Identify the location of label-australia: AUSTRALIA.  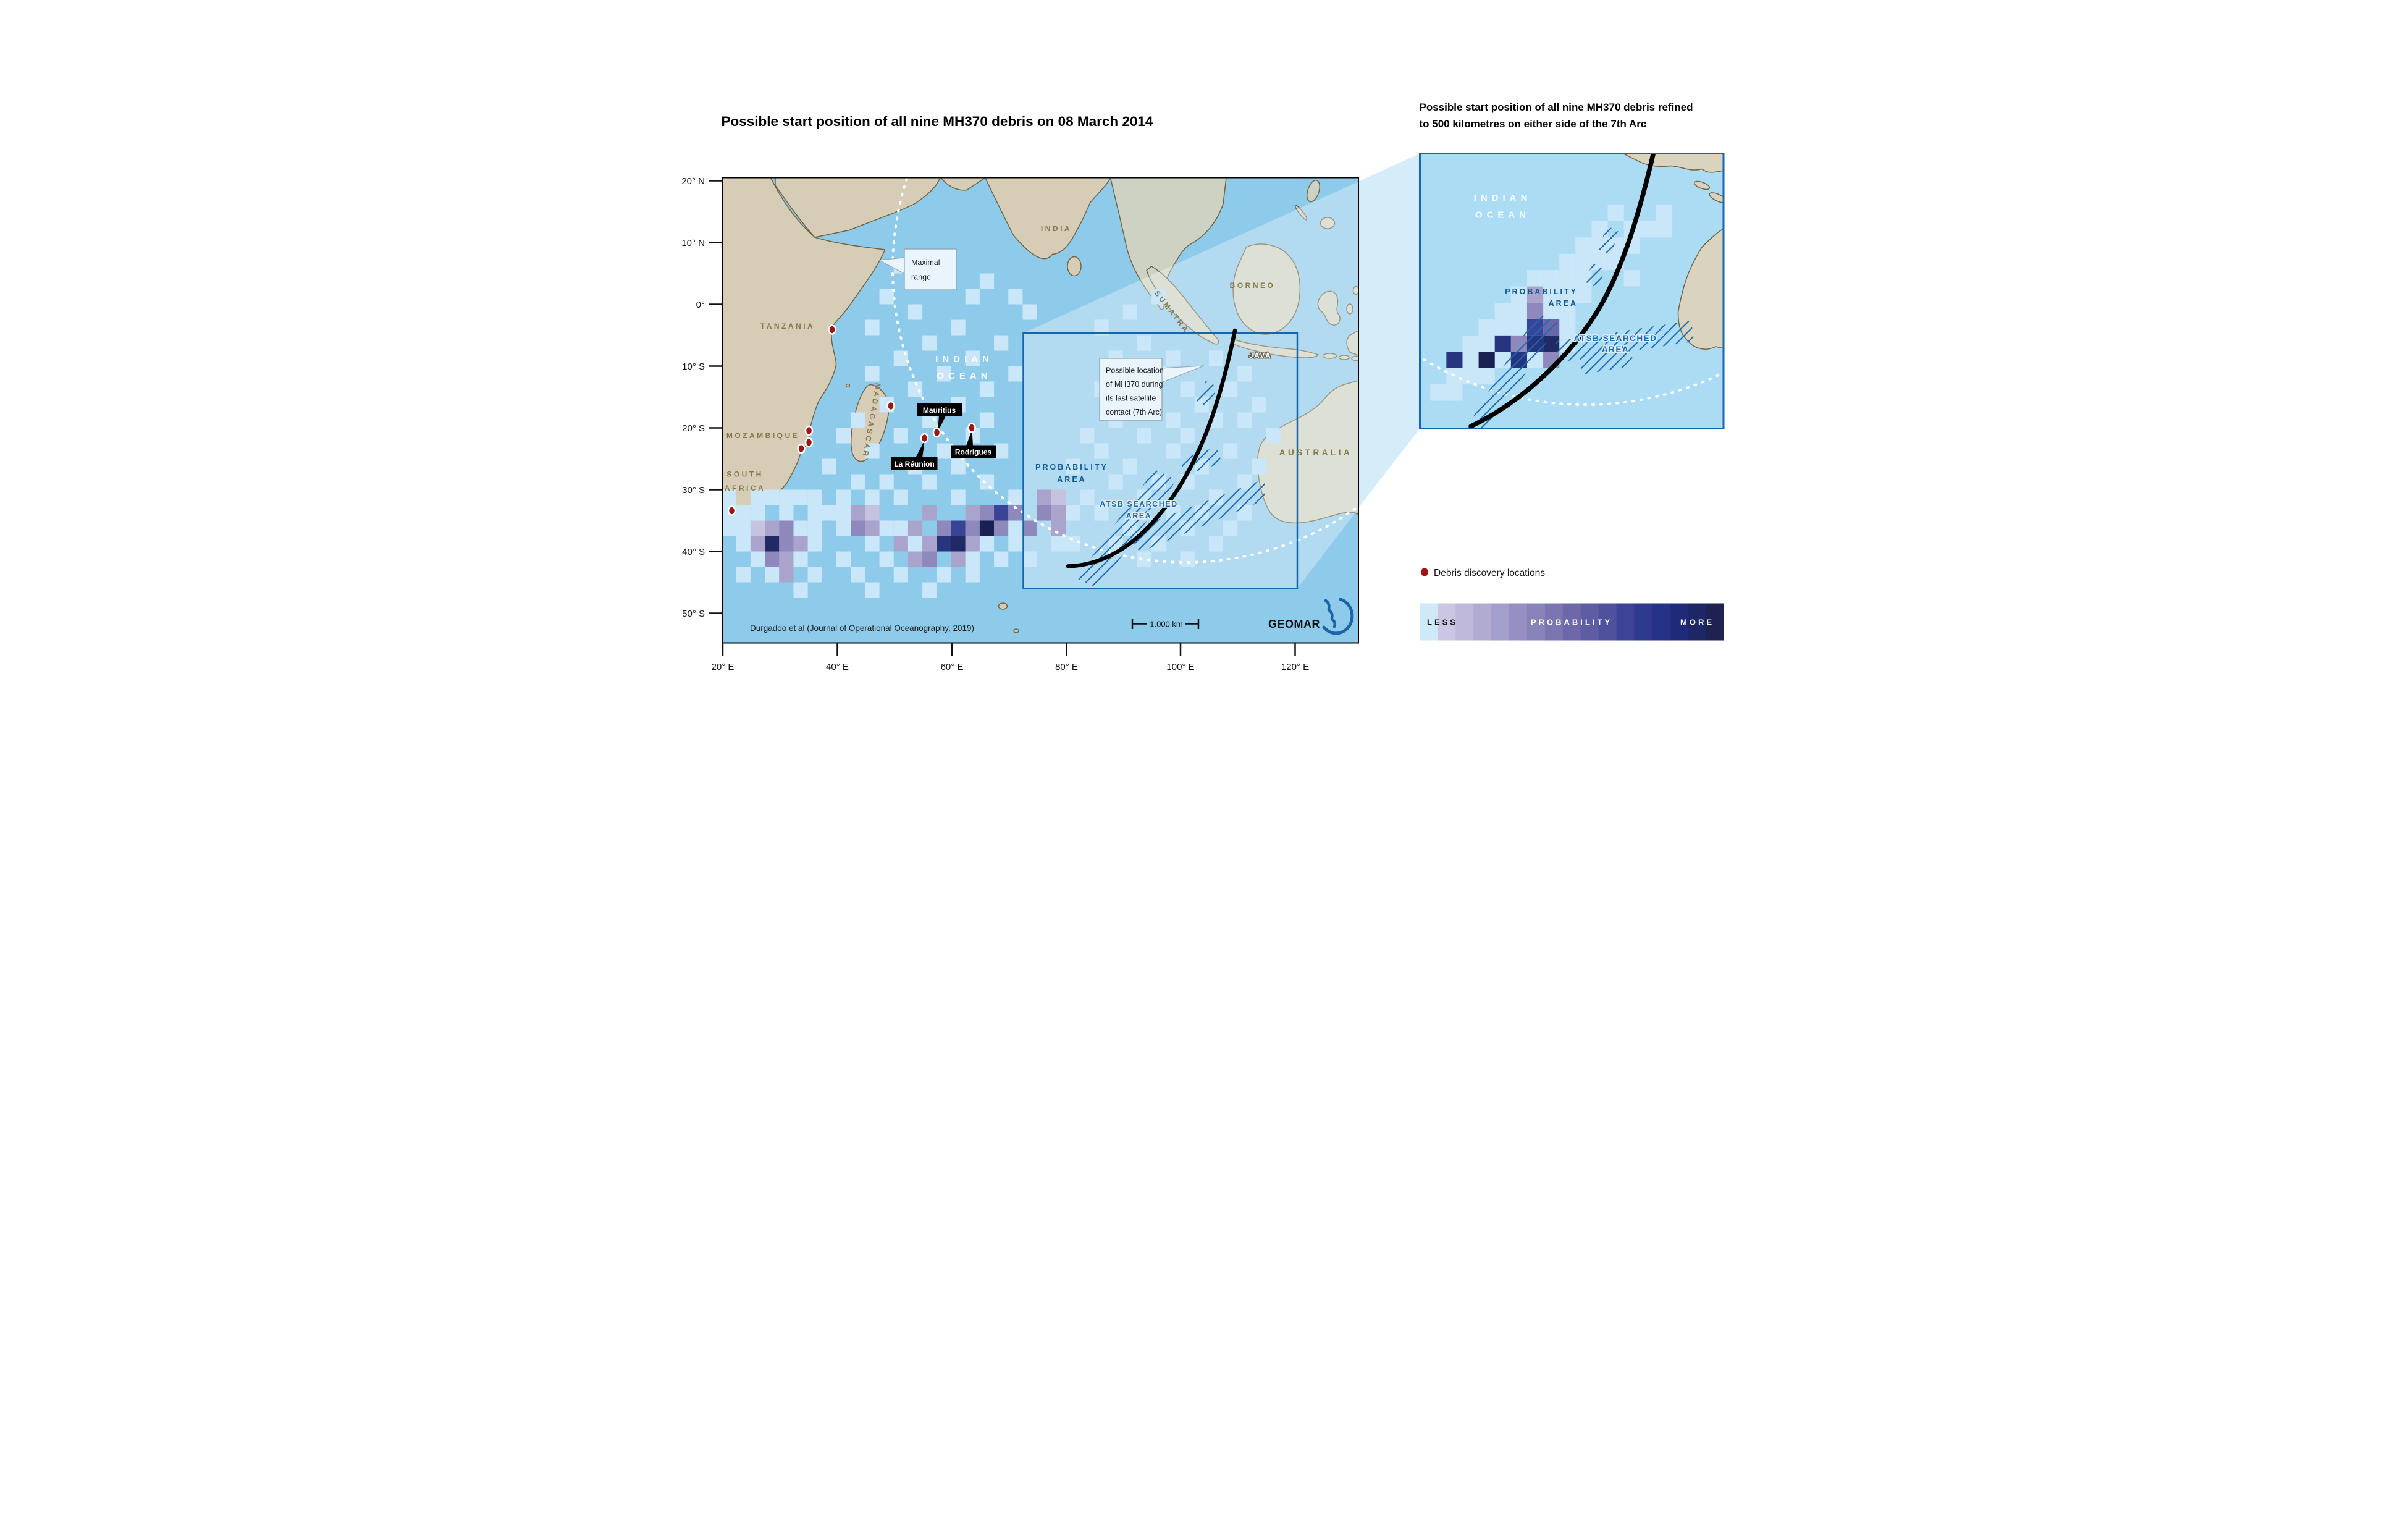
(1315, 452).